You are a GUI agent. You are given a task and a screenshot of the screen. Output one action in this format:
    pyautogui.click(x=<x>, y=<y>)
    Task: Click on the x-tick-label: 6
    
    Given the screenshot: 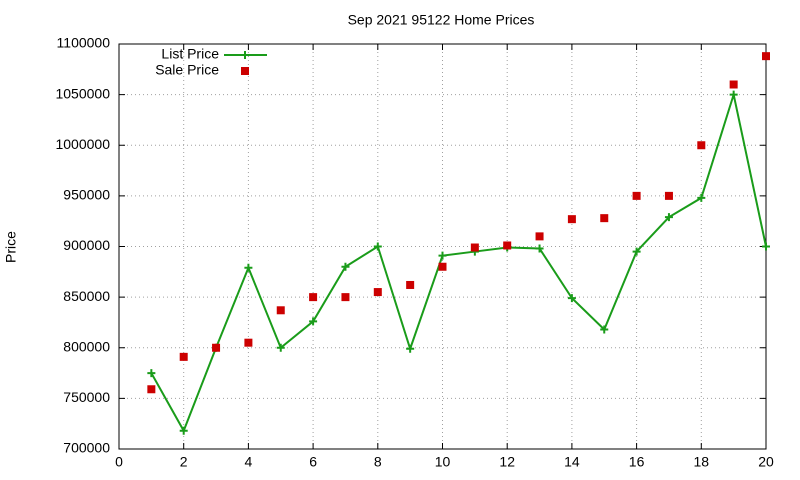 What is the action you would take?
    pyautogui.click(x=313, y=462)
    